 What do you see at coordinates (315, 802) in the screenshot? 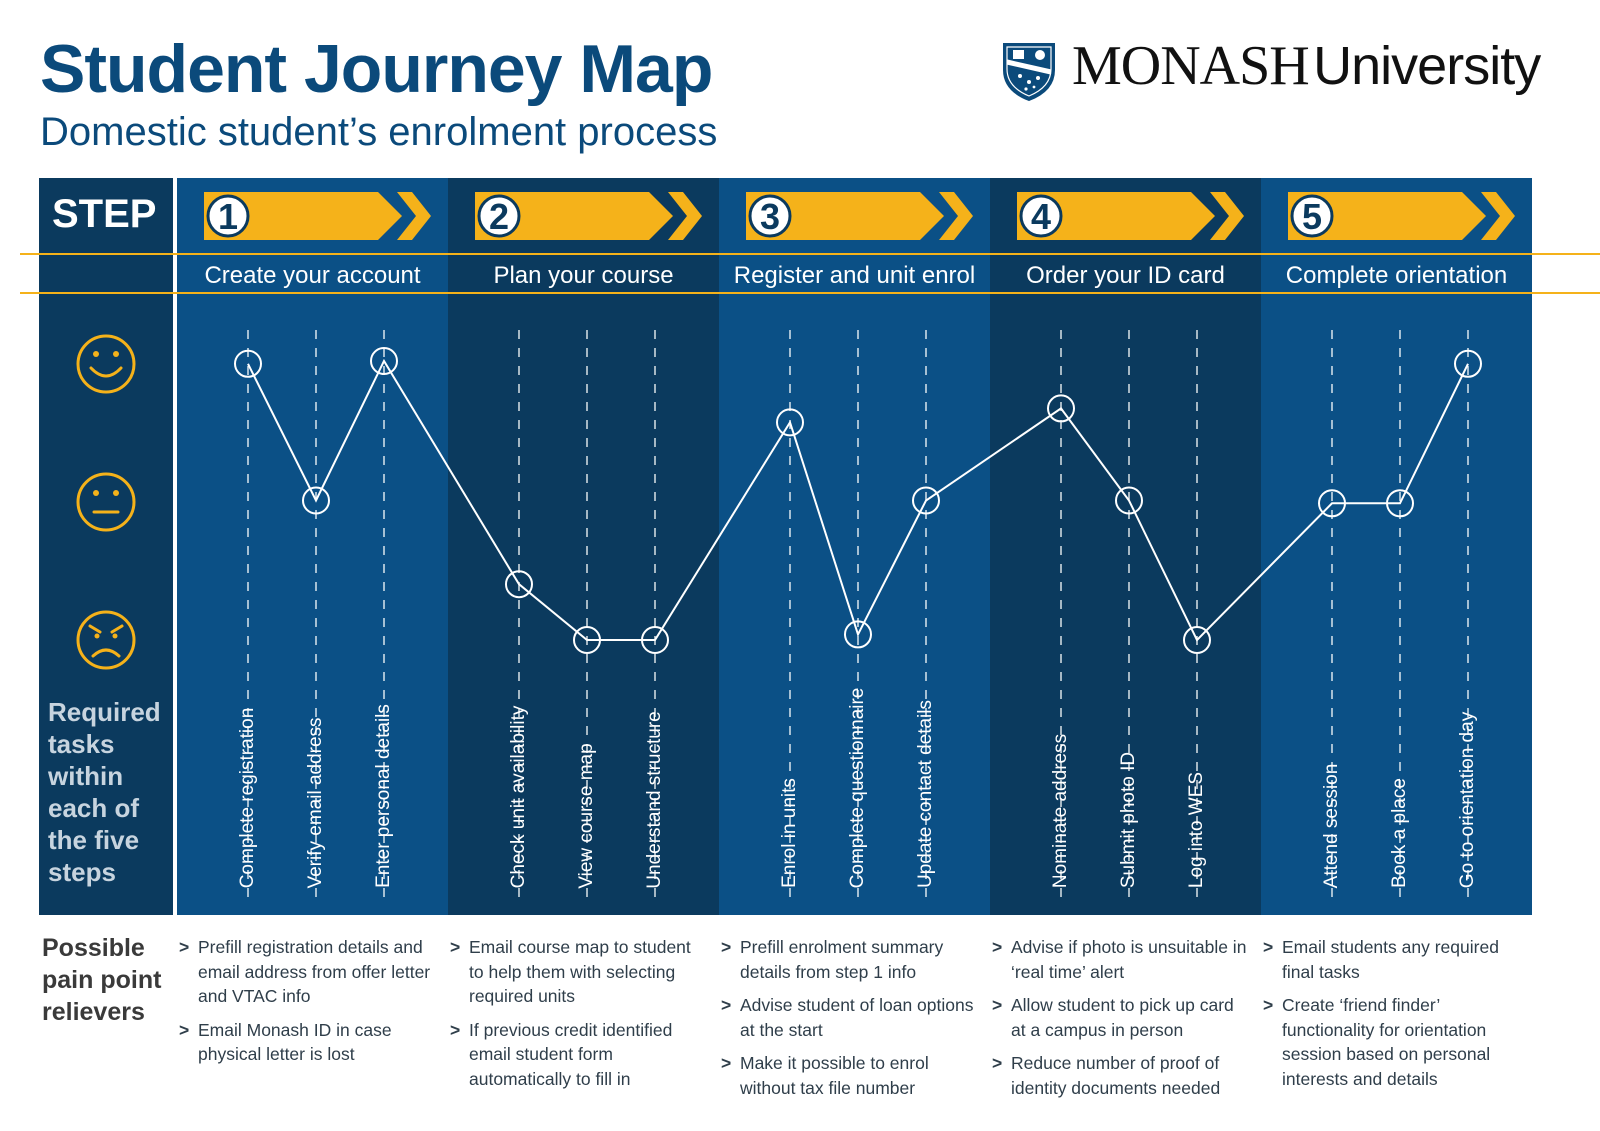
I see `task-label: Verify email address` at bounding box center [315, 802].